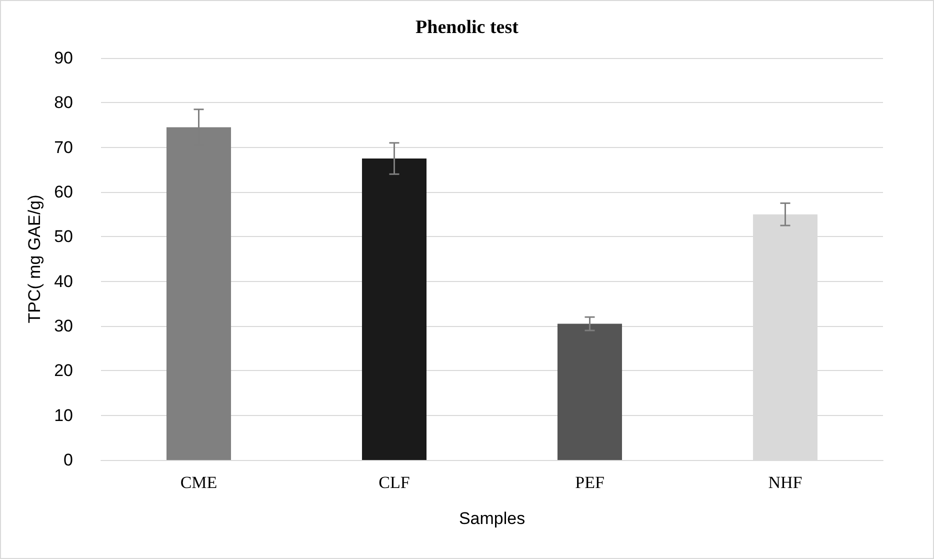 The width and height of the screenshot is (934, 559). What do you see at coordinates (589, 482) in the screenshot?
I see `x-tick-label: PEF` at bounding box center [589, 482].